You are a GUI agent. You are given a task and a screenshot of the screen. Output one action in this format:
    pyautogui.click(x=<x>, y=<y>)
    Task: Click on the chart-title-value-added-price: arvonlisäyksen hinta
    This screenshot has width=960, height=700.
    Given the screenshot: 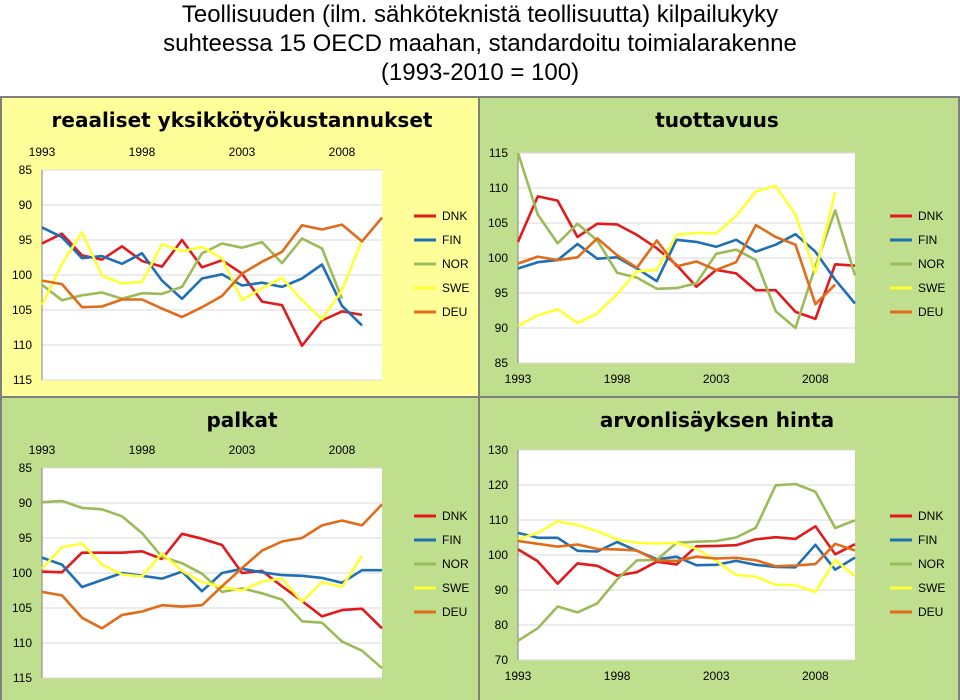 What is the action you would take?
    pyautogui.click(x=717, y=420)
    